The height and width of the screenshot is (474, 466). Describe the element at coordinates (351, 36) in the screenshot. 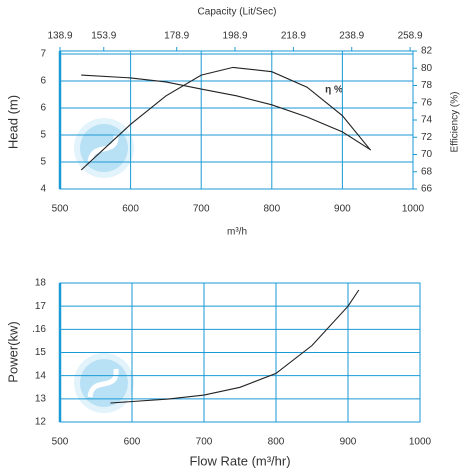

I see `x2-tick-label: 238.9` at that location.